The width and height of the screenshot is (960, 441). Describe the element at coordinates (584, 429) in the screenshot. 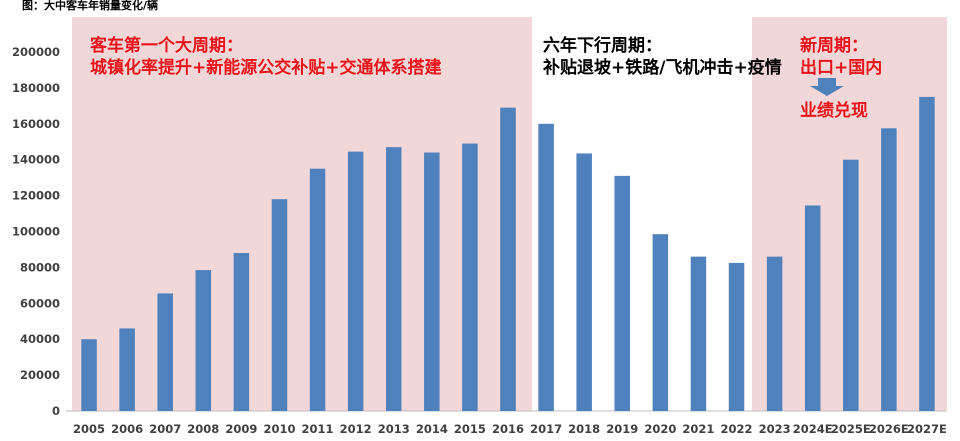

I see `x-tick-label: 2018` at that location.